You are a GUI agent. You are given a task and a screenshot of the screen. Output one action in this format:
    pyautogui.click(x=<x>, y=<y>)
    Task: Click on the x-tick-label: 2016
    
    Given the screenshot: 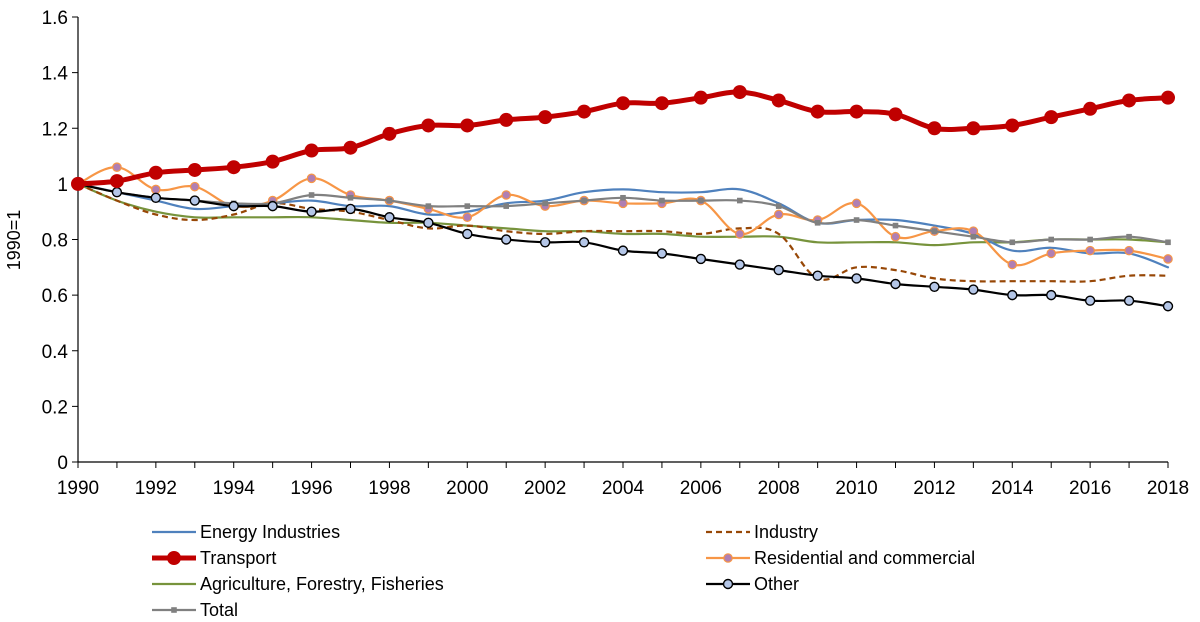 What is the action you would take?
    pyautogui.click(x=1090, y=488)
    